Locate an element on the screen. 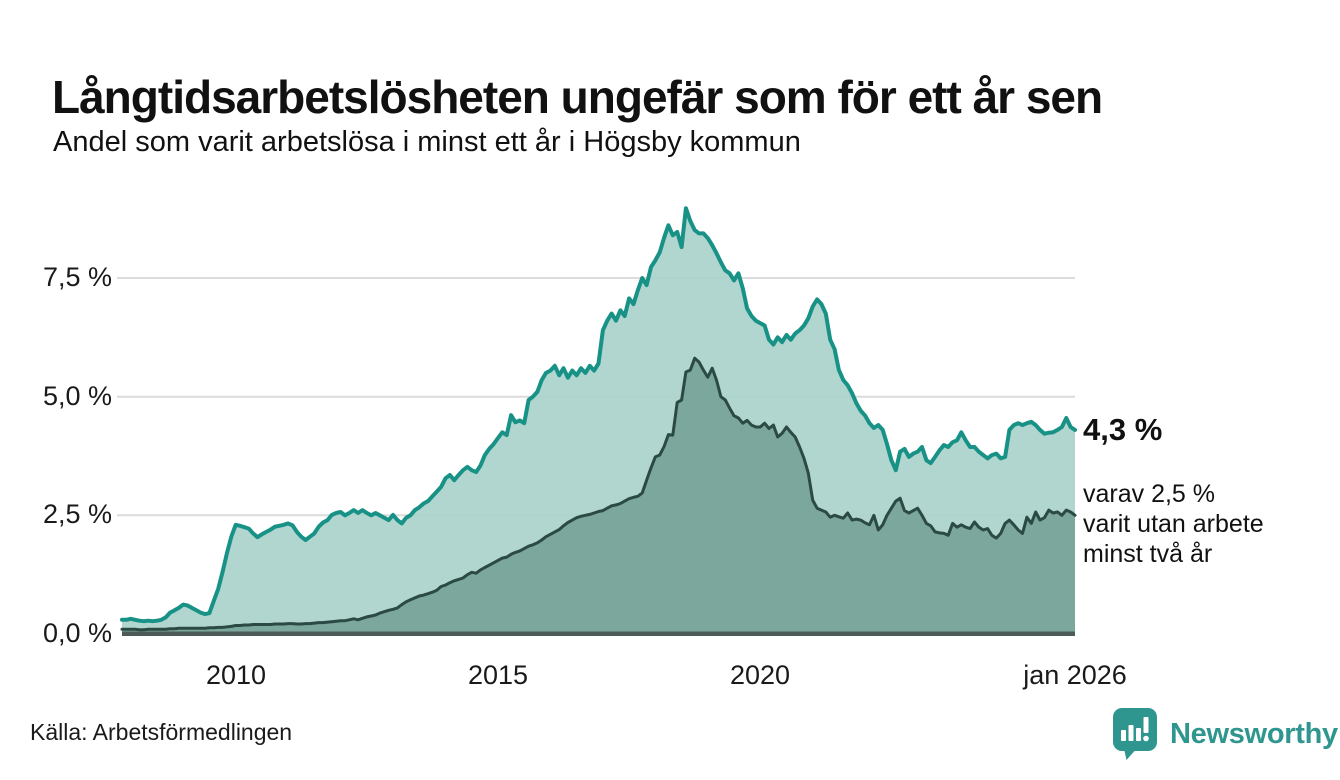 The width and height of the screenshot is (1340, 780). newsworthy-bubble-barchart-icon is located at coordinates (1135, 734).